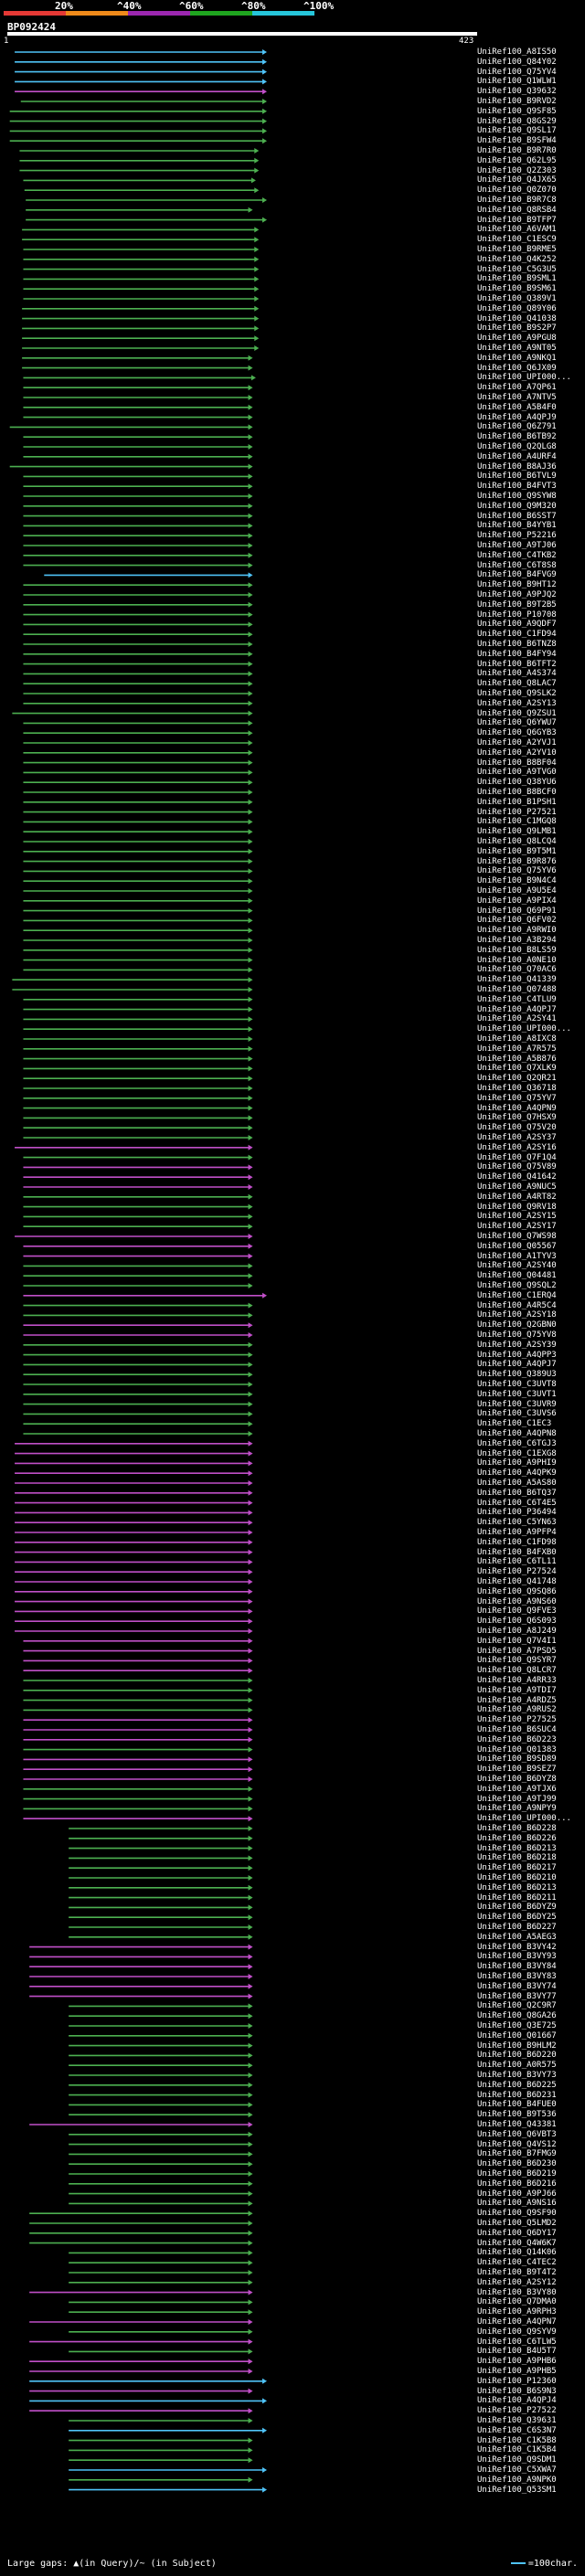 The height and width of the screenshot is (2576, 585). Describe the element at coordinates (517, 170) in the screenshot. I see `hit-label: UniRef100_Q2Z303` at that location.